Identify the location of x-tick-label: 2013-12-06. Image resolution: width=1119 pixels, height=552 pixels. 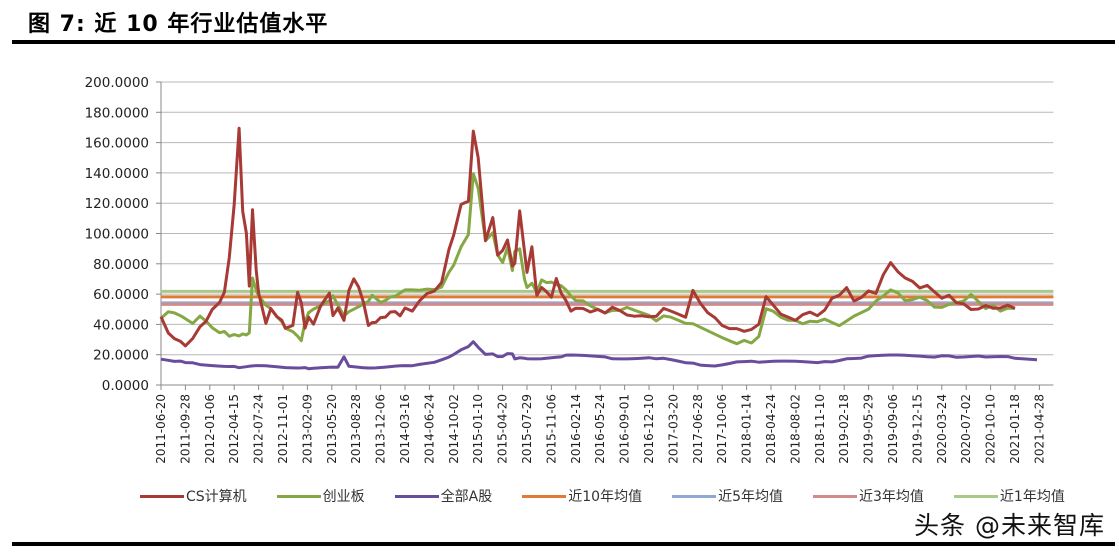
(381, 429).